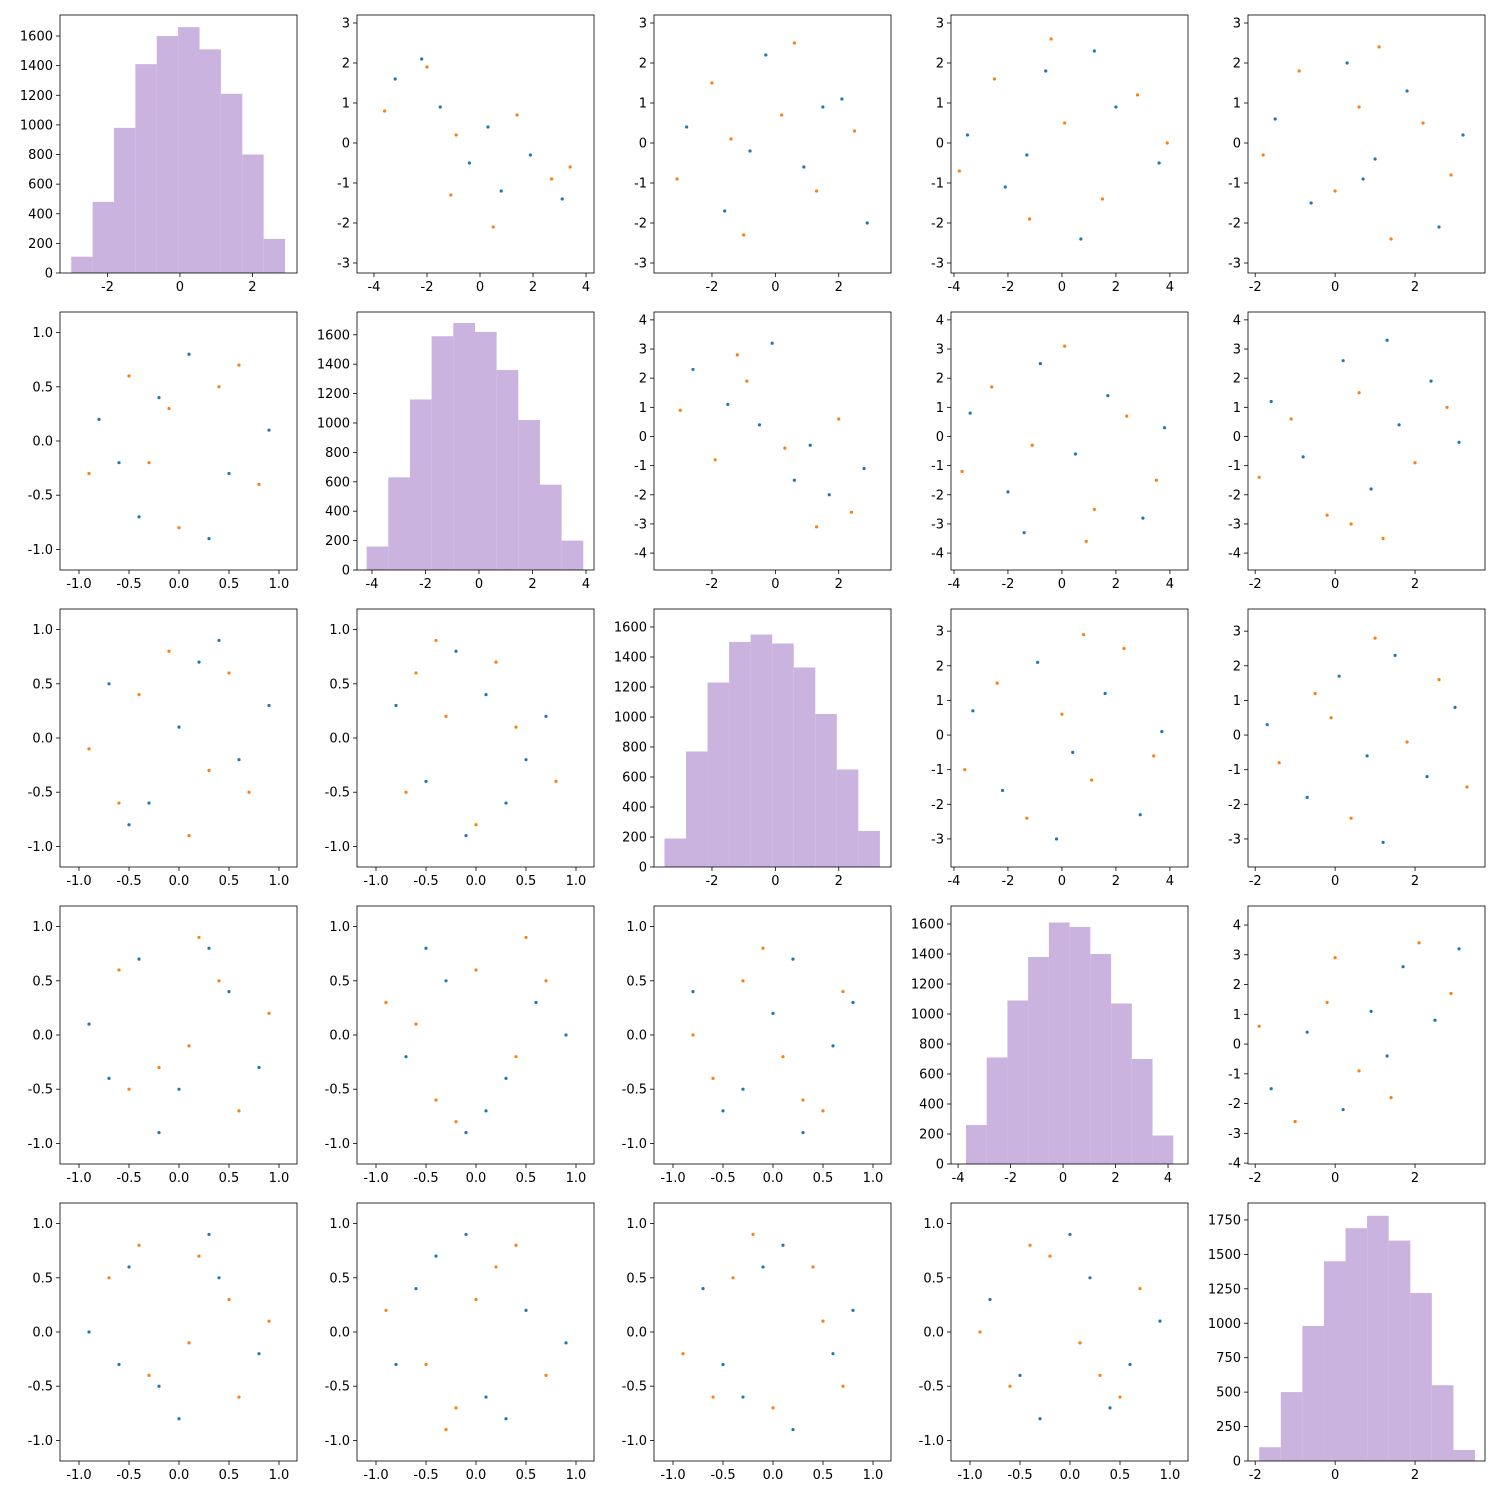 The image size is (1500, 1504). I want to click on y-tick-label: -0.5, so click(40, 1090).